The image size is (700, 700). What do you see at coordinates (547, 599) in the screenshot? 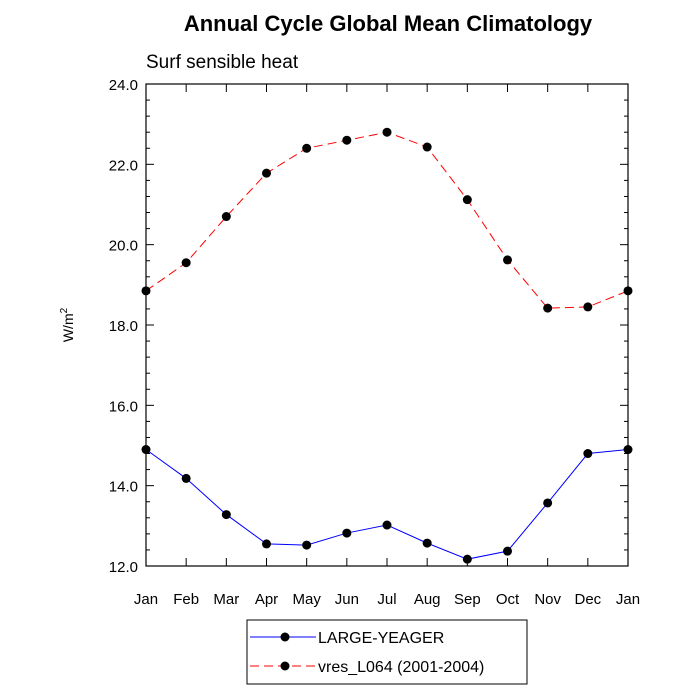
I see `x-tick-label: Nov` at bounding box center [547, 599].